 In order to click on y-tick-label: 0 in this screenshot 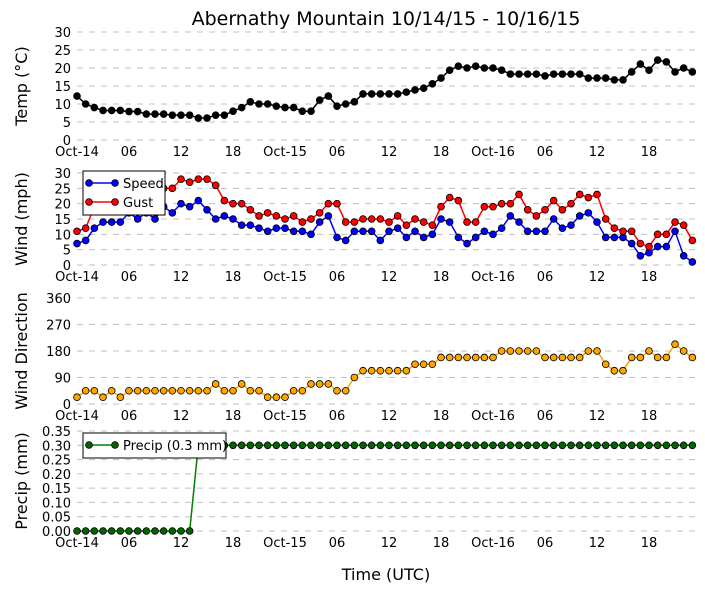, I will do `click(67, 405)`.